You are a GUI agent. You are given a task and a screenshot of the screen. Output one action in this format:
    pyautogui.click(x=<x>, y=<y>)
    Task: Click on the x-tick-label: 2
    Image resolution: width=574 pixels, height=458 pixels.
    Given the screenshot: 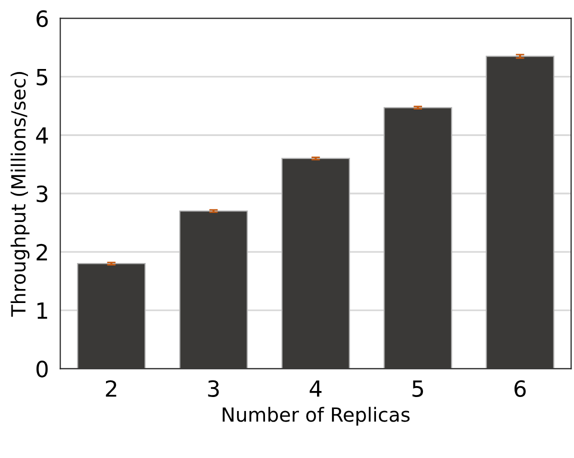 What is the action you would take?
    pyautogui.click(x=111, y=388)
    